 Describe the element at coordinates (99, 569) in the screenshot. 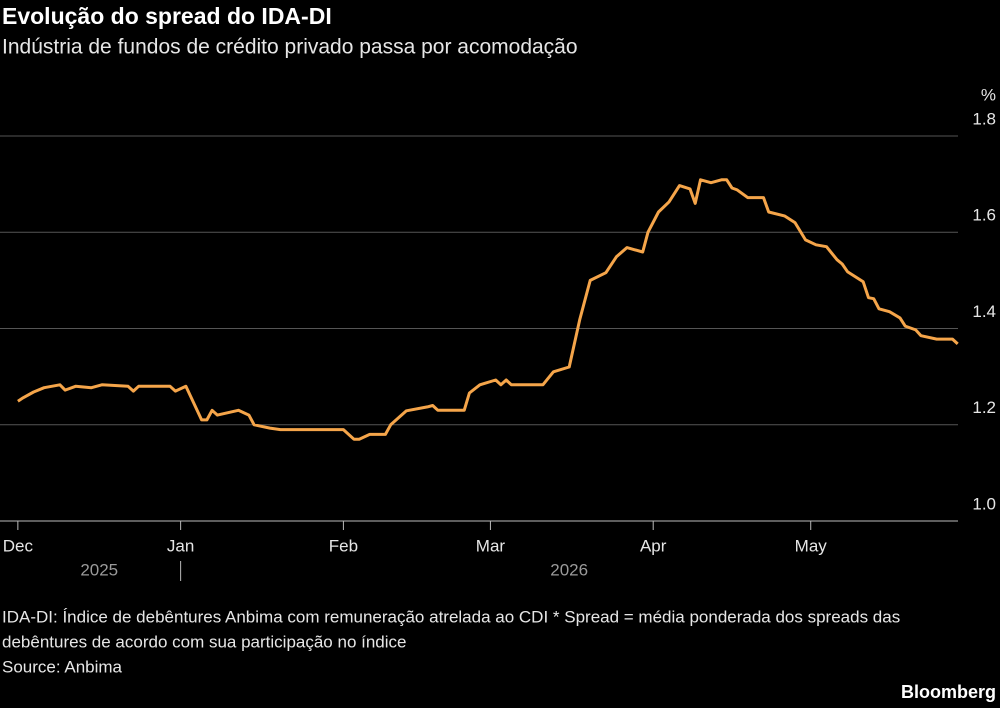

I see `year-label: 2025` at that location.